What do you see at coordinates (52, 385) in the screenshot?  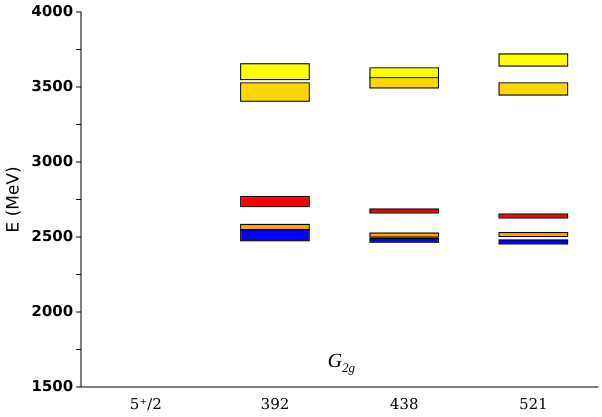 I see `y-tick-label: 1500` at bounding box center [52, 385].